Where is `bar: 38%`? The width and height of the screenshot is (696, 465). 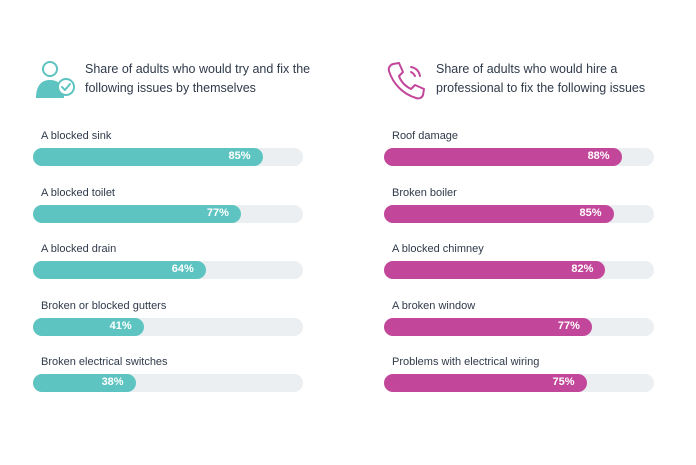 bar: 38% is located at coordinates (84, 383).